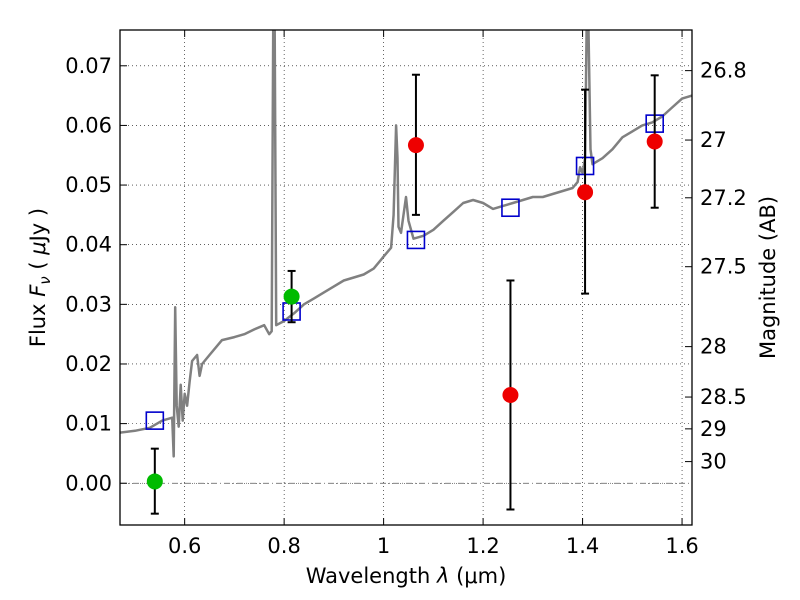 The image size is (800, 600). What do you see at coordinates (713, 140) in the screenshot?
I see `y2-tick-label: 27` at bounding box center [713, 140].